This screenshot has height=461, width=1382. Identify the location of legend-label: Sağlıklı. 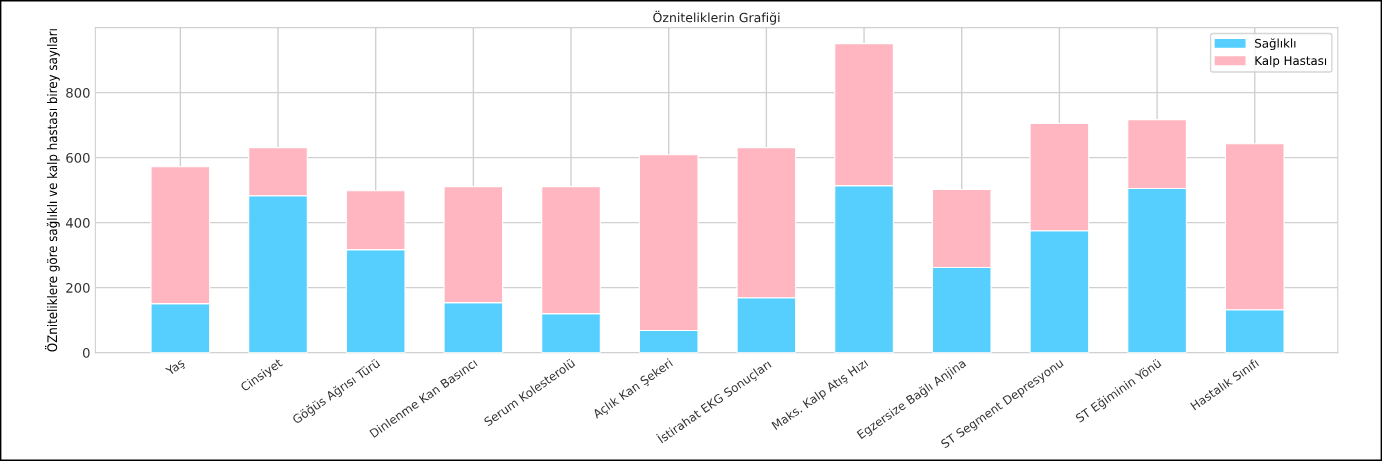
(1275, 44).